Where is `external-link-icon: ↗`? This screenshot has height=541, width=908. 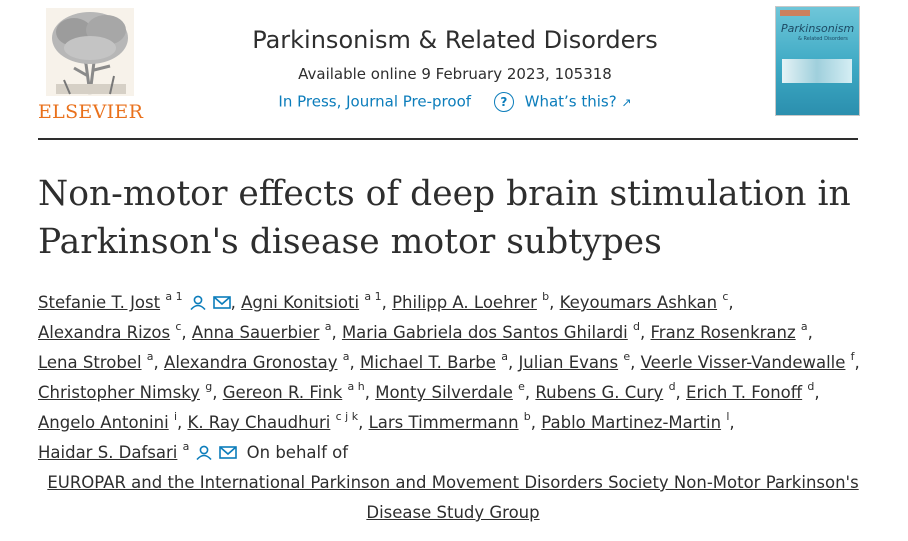
external-link-icon: ↗ is located at coordinates (626, 102).